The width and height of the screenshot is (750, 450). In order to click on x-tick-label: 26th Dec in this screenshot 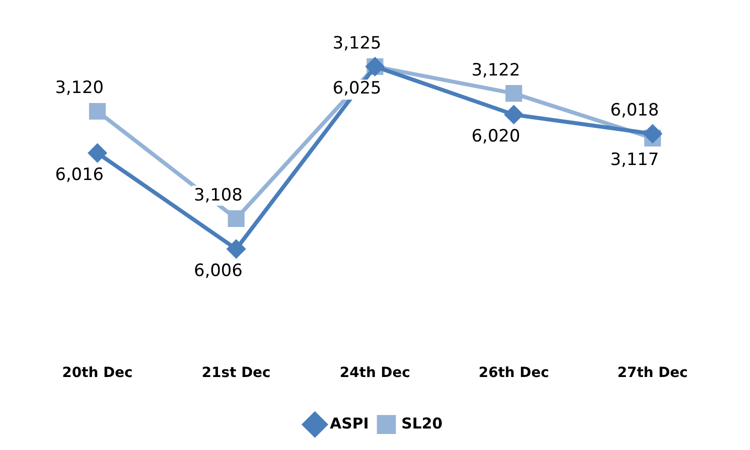, I will do `click(514, 373)`.